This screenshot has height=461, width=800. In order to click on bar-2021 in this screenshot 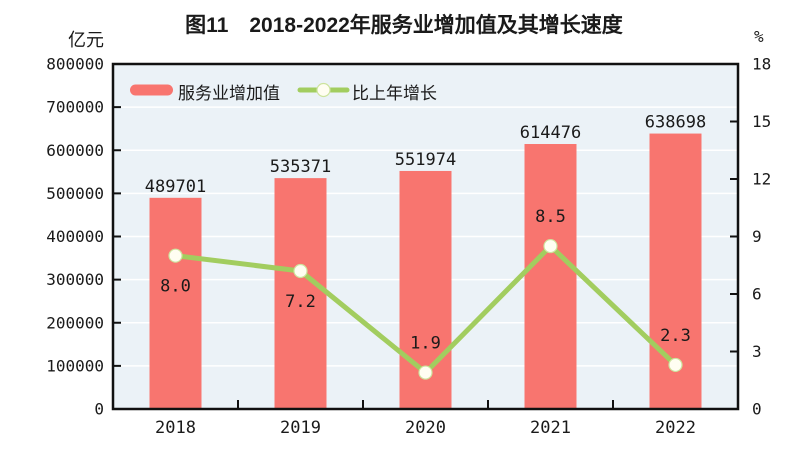, I will do `click(550, 277)`.